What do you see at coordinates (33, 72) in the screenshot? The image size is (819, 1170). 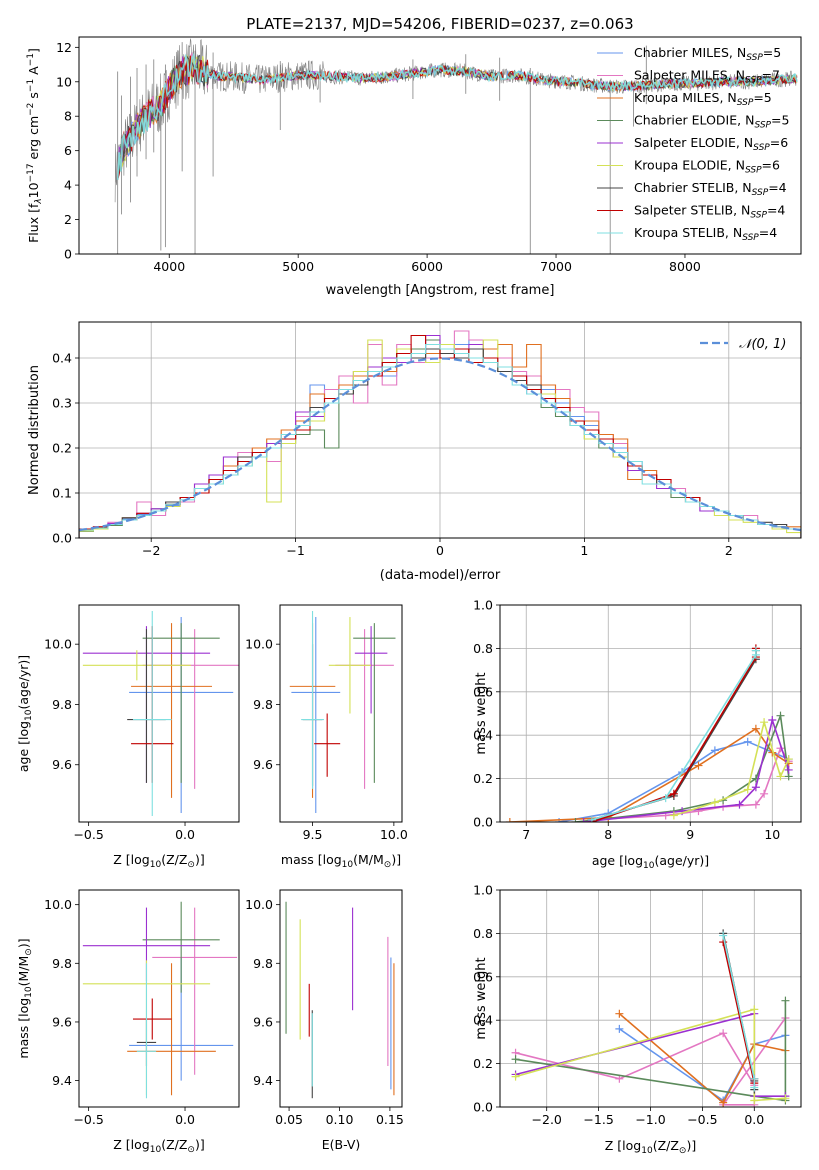 I see `label-part: A` at bounding box center [33, 72].